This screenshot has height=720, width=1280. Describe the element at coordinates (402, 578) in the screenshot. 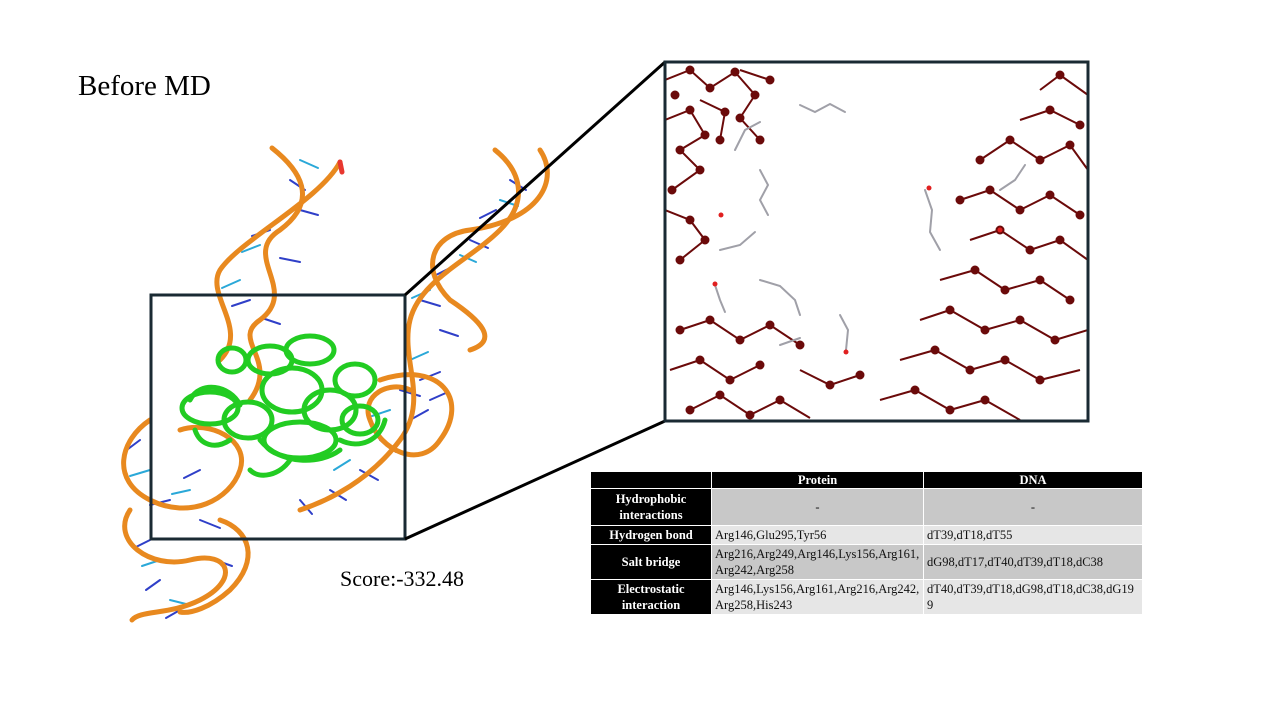

I see `docking-score: Score:-332.48` at that location.